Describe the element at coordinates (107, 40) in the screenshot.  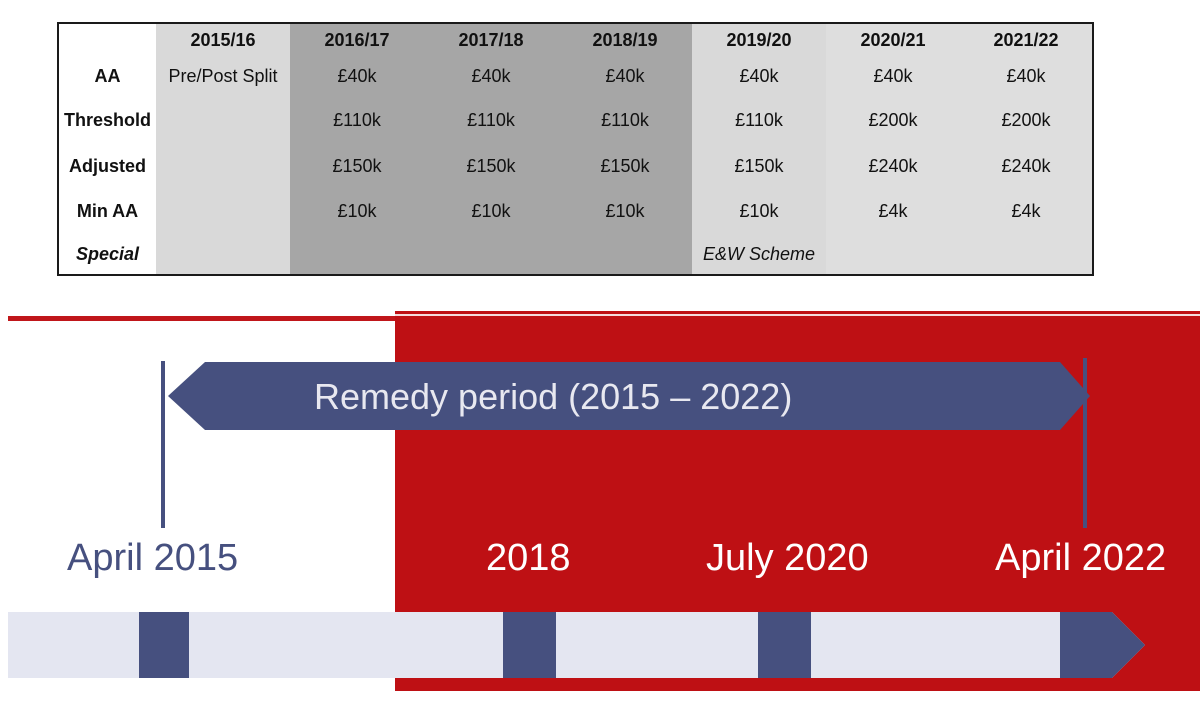
I see `table-corner-cell` at that location.